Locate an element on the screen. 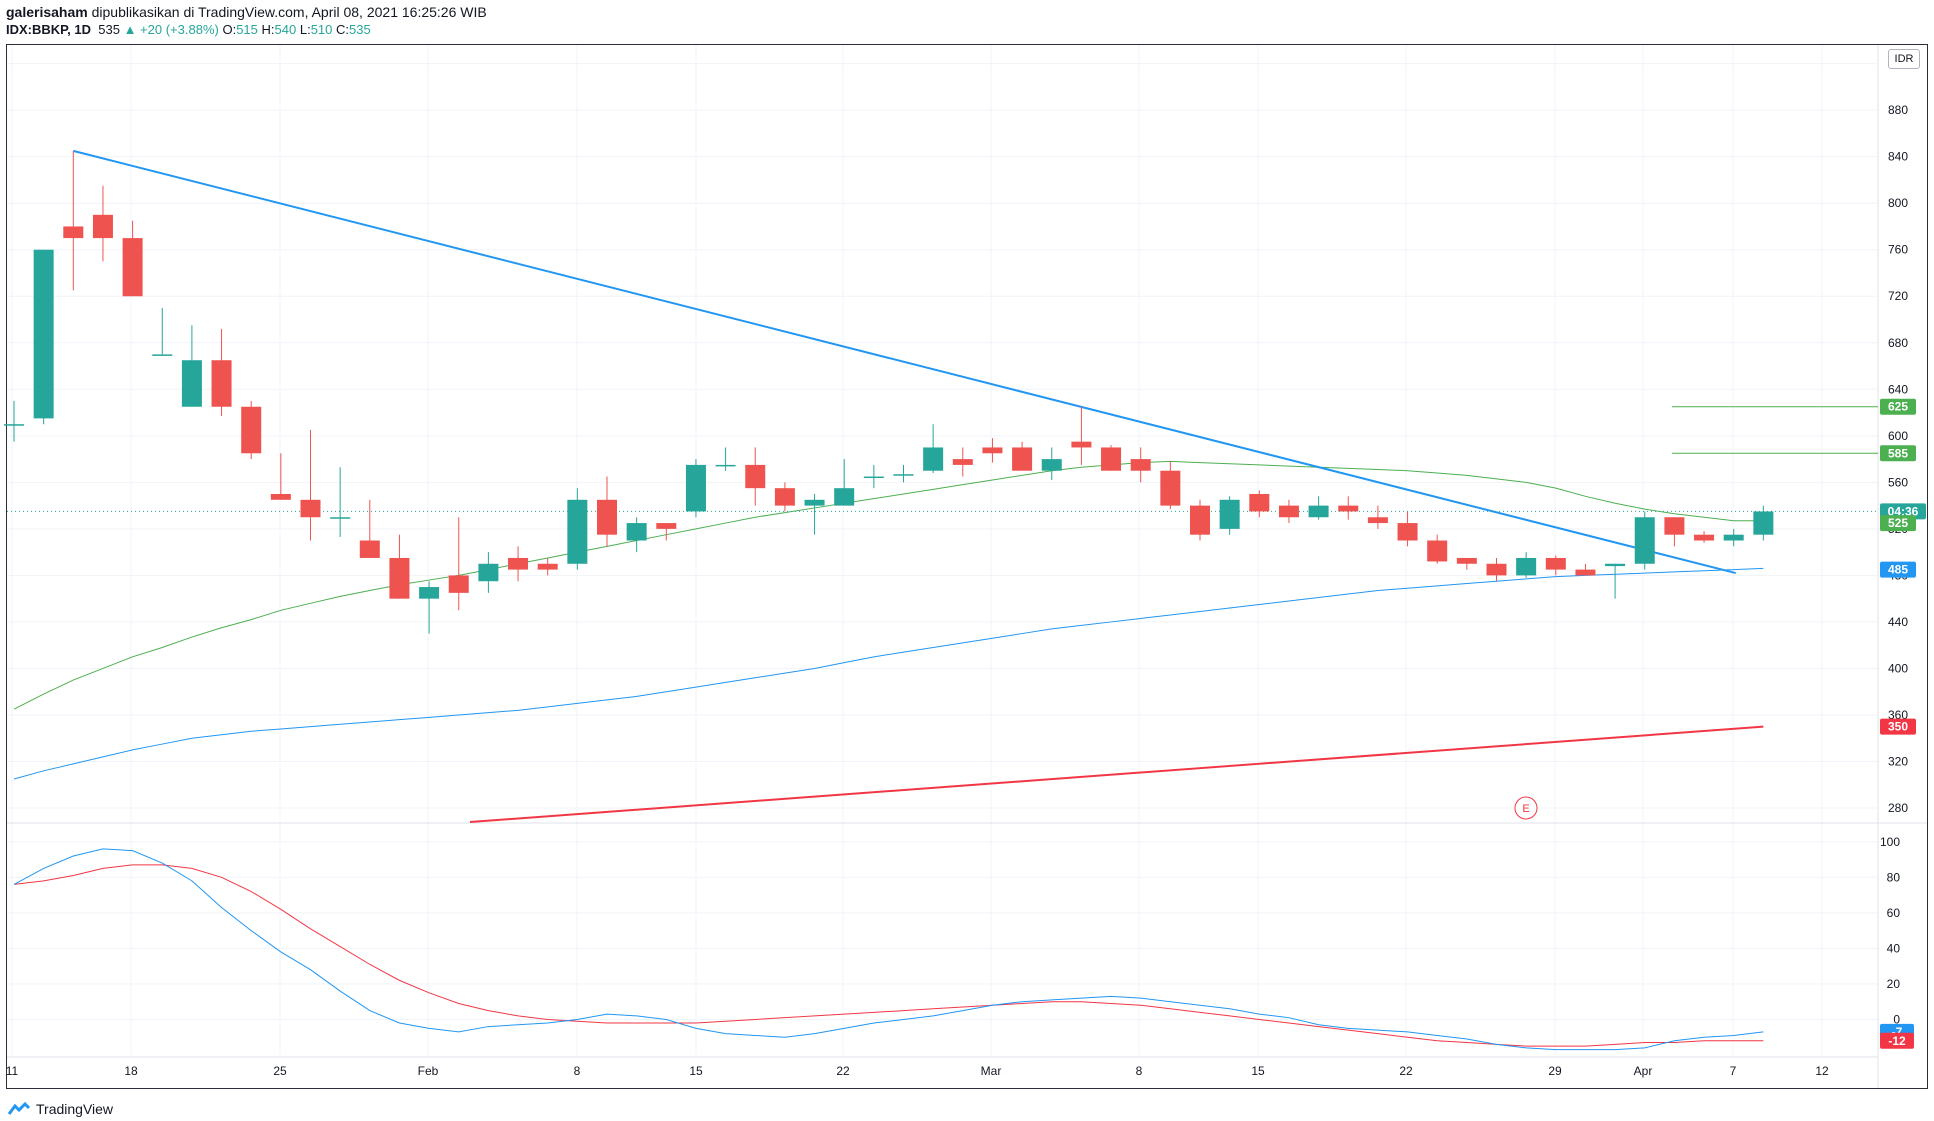  date-tick-label: 7 is located at coordinates (1733, 1071).